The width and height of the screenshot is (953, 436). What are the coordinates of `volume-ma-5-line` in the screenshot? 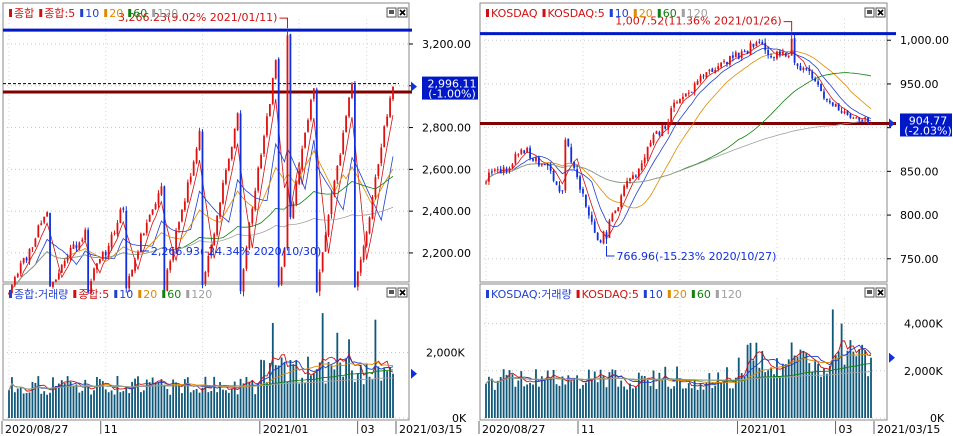 It's located at (201, 372).